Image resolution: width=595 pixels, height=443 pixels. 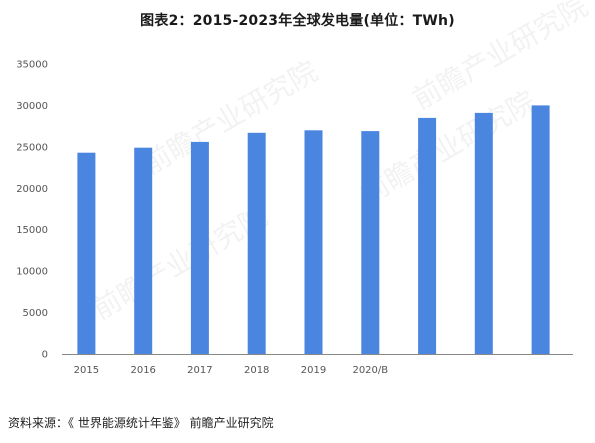 What do you see at coordinates (142, 370) in the screenshot?
I see `x-tick-label: 2016` at bounding box center [142, 370].